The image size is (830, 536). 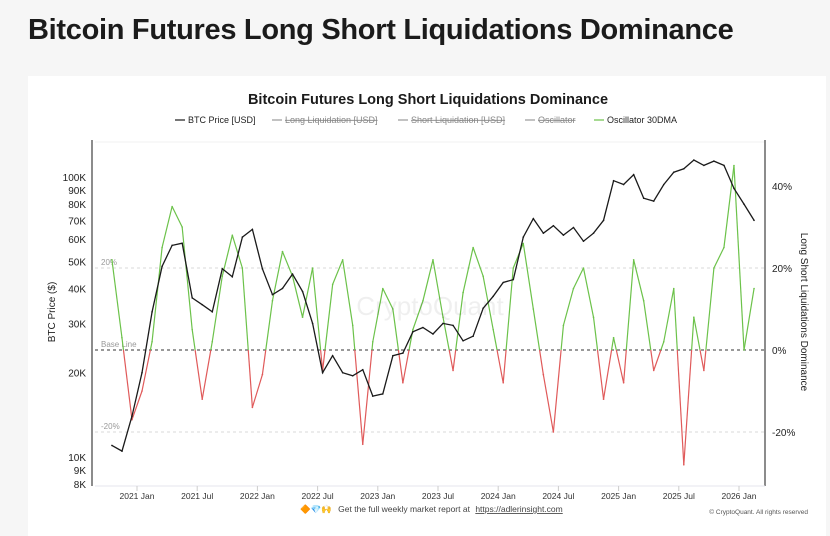 What do you see at coordinates (451, 120) in the screenshot?
I see `legend-item: Short Liquidation [USD]` at bounding box center [451, 120].